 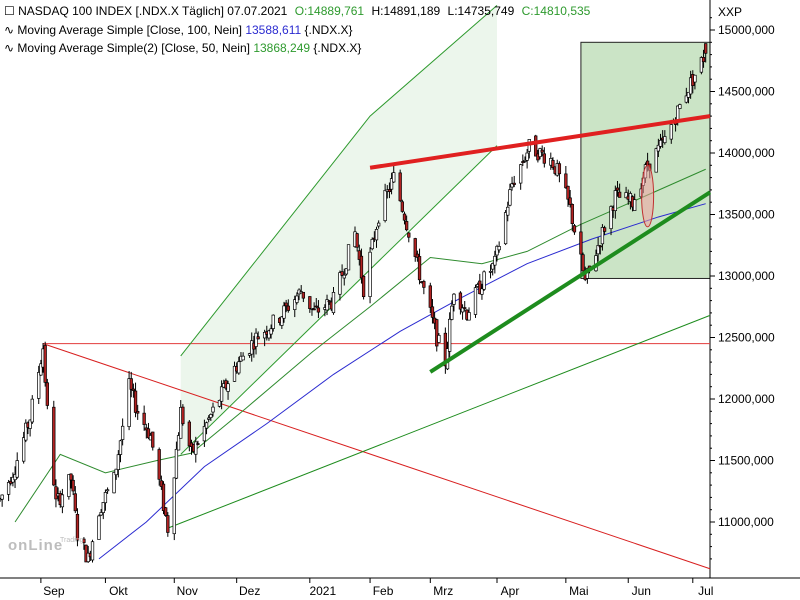 What do you see at coordinates (730, 12) in the screenshot?
I see `symbol-label: XXP` at bounding box center [730, 12].